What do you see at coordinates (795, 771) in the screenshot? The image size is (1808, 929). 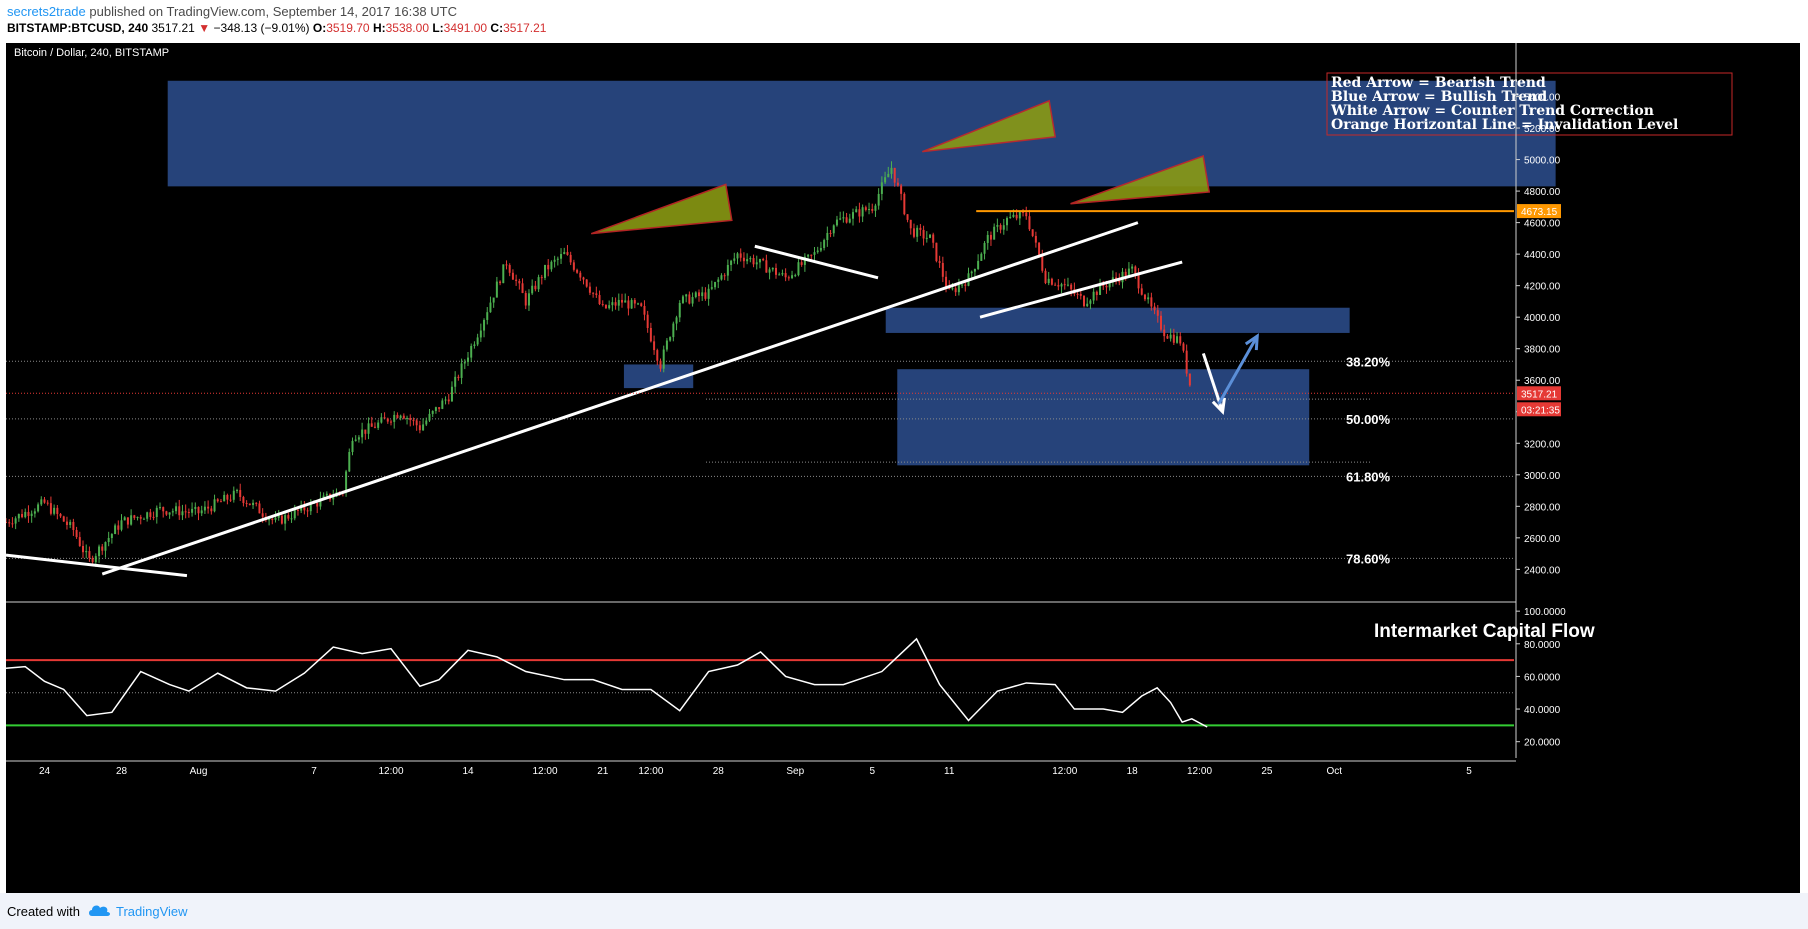 I see `time-tick-label: Sep` at bounding box center [795, 771].